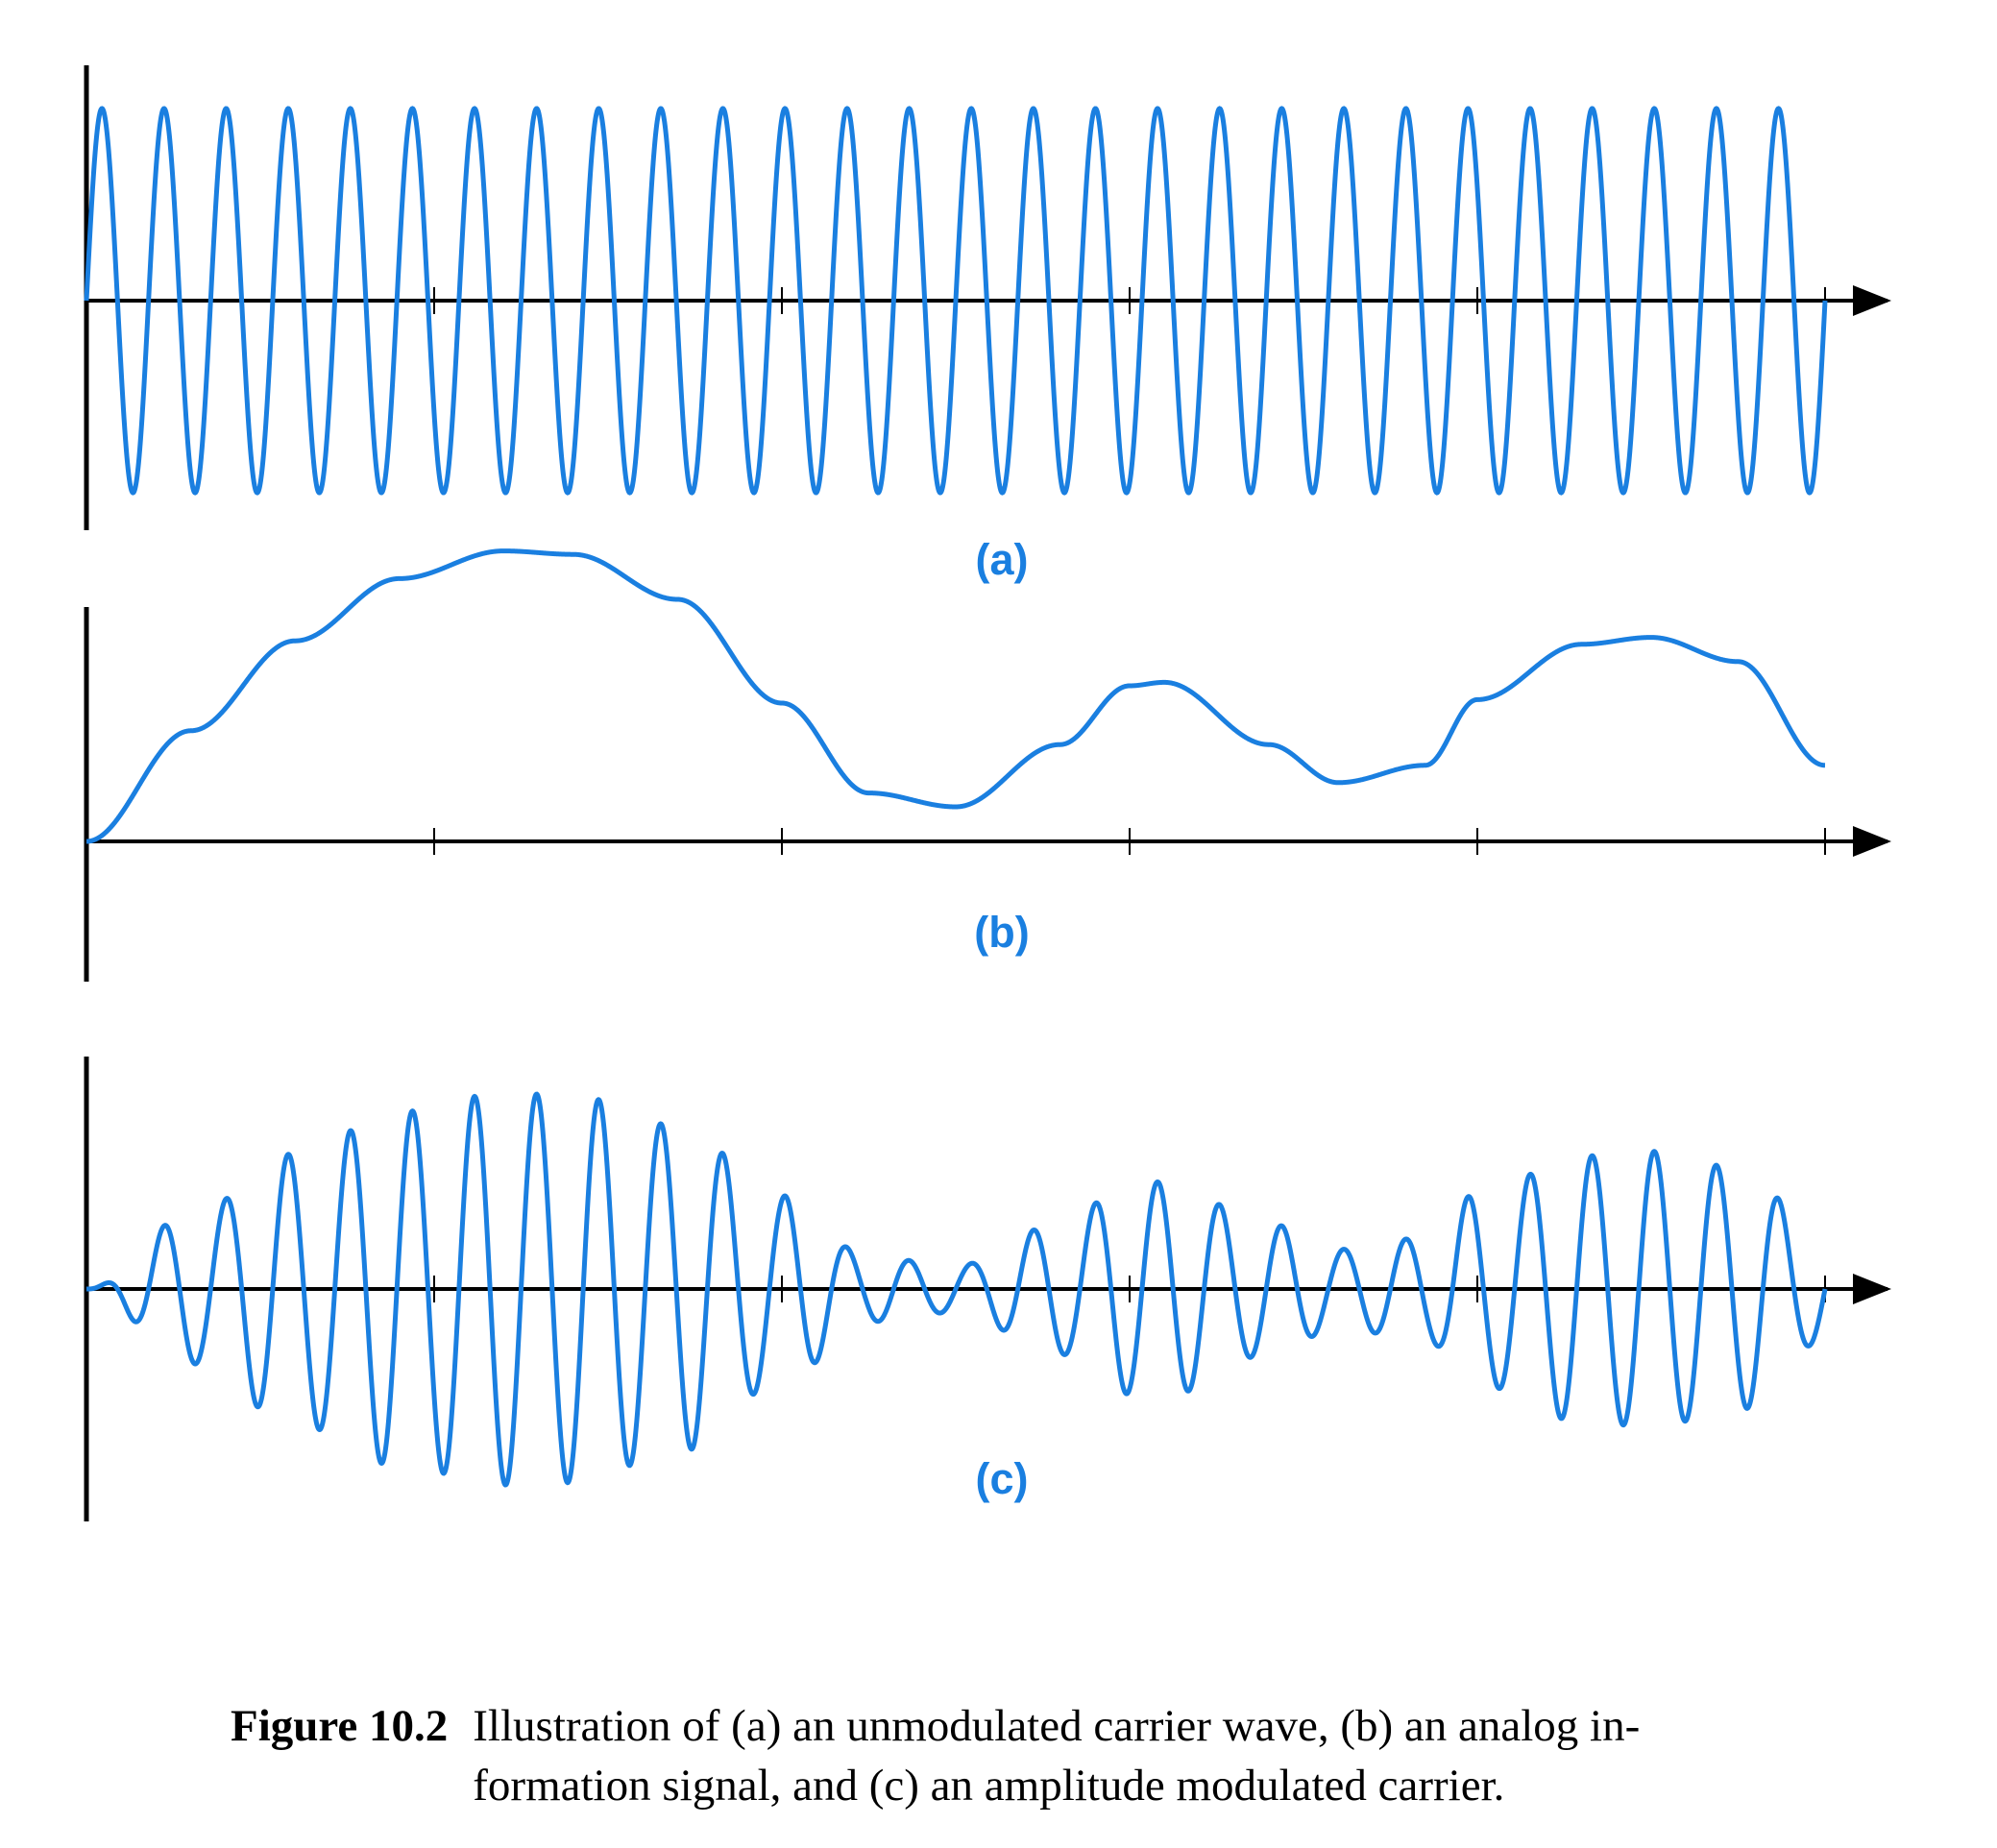  I want to click on caption-label: Figure 10.2, so click(340, 1726).